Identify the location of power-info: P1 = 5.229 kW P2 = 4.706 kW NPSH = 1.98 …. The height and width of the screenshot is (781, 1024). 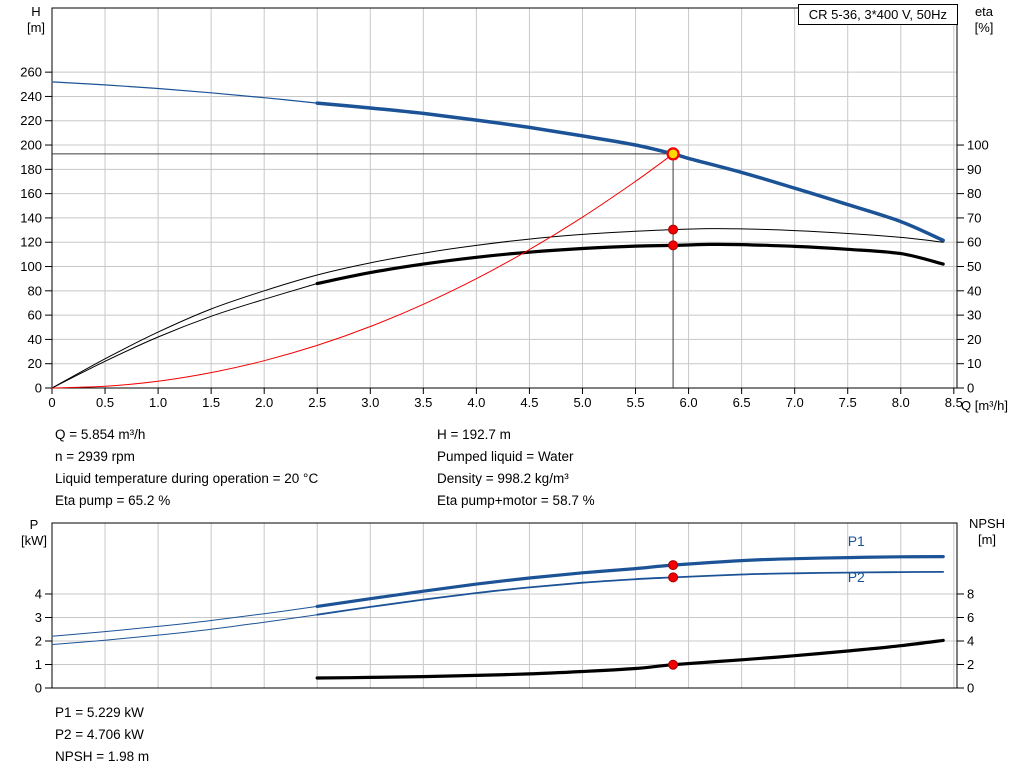
(102, 735).